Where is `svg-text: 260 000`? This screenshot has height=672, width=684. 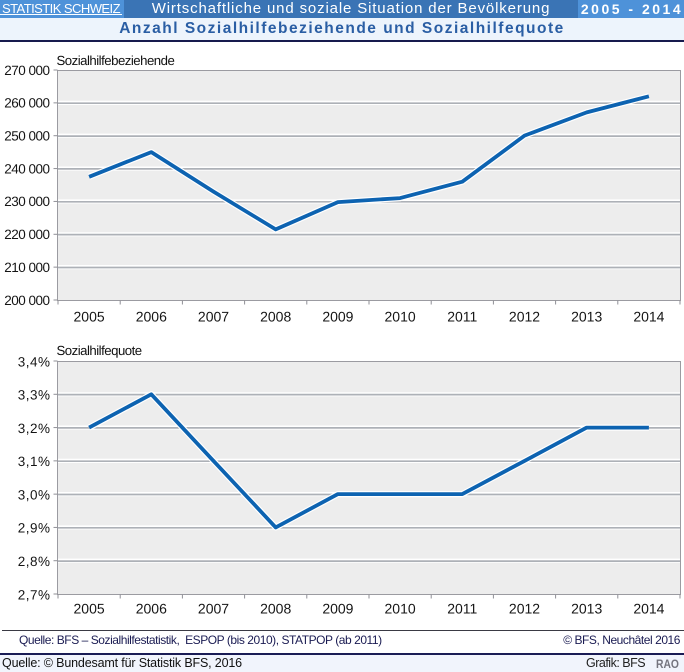 svg-text: 260 000 is located at coordinates (26, 103).